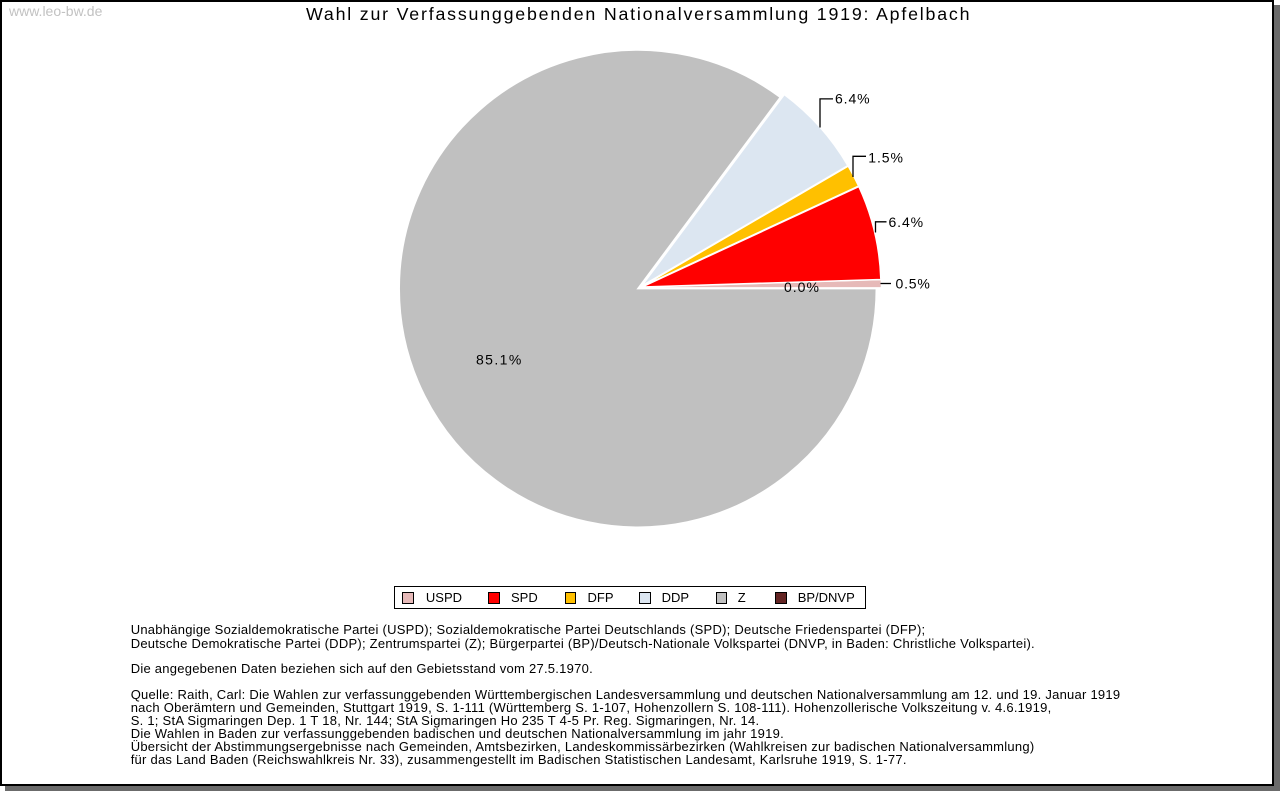 The width and height of the screenshot is (1280, 791). I want to click on svg-text: 85.1%, so click(499, 359).